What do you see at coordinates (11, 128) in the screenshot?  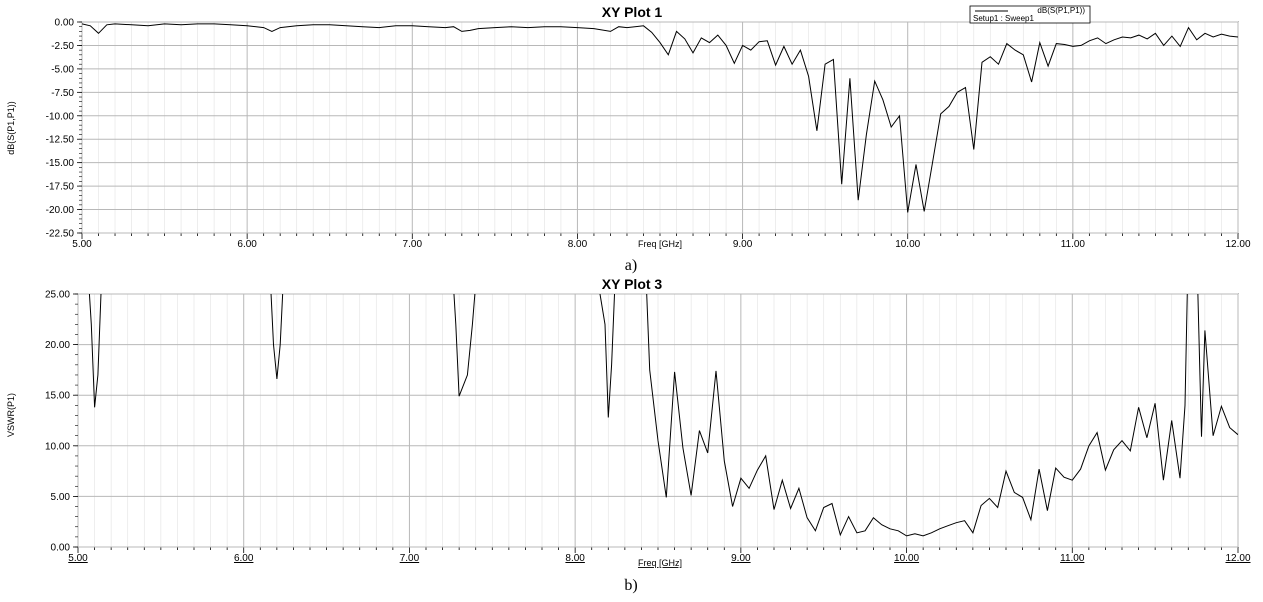 I see `plot-a-y-label: dB(S(P1,P1))` at bounding box center [11, 128].